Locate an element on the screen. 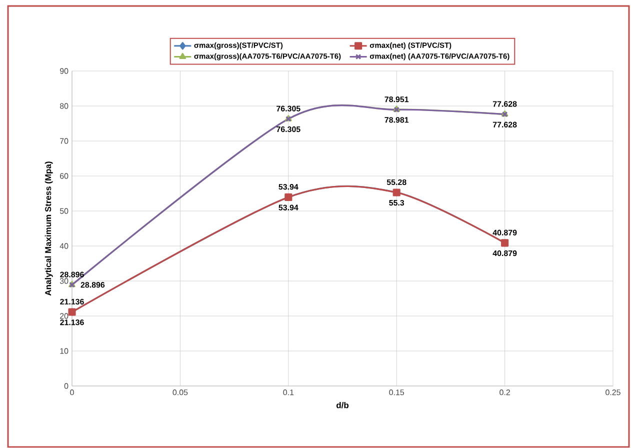 Image resolution: width=631 pixels, height=448 pixels. y-axis-title: Analytical Maximum Stress (Mpa) is located at coordinates (48, 229).